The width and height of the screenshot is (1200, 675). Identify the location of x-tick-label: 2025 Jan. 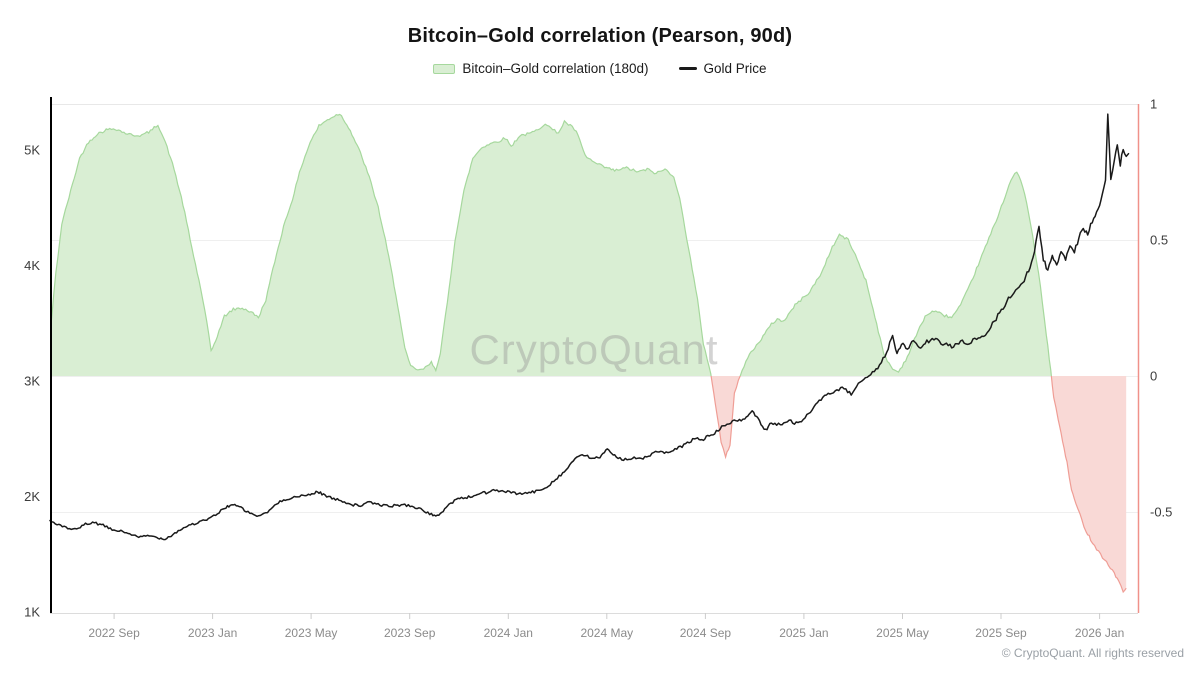
(803, 633).